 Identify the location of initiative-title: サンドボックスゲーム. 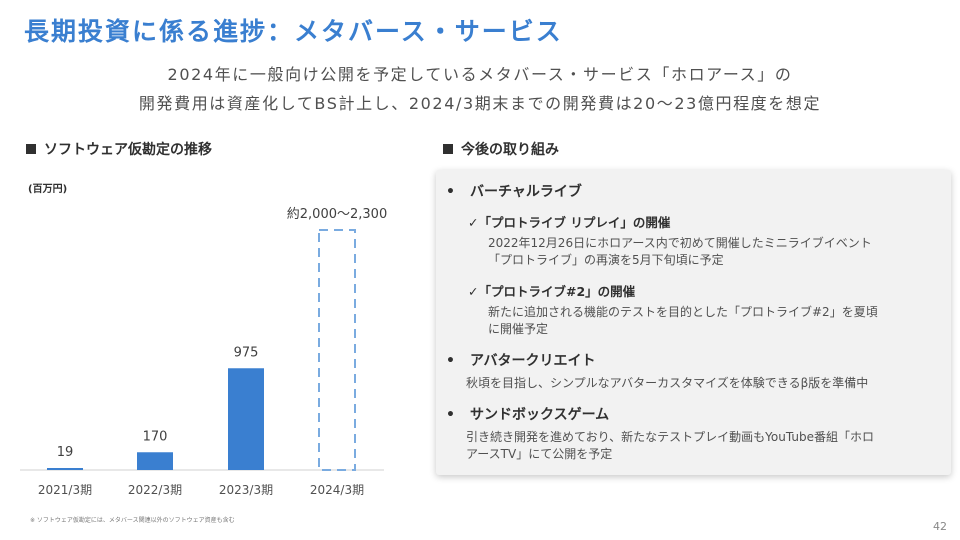
(540, 415).